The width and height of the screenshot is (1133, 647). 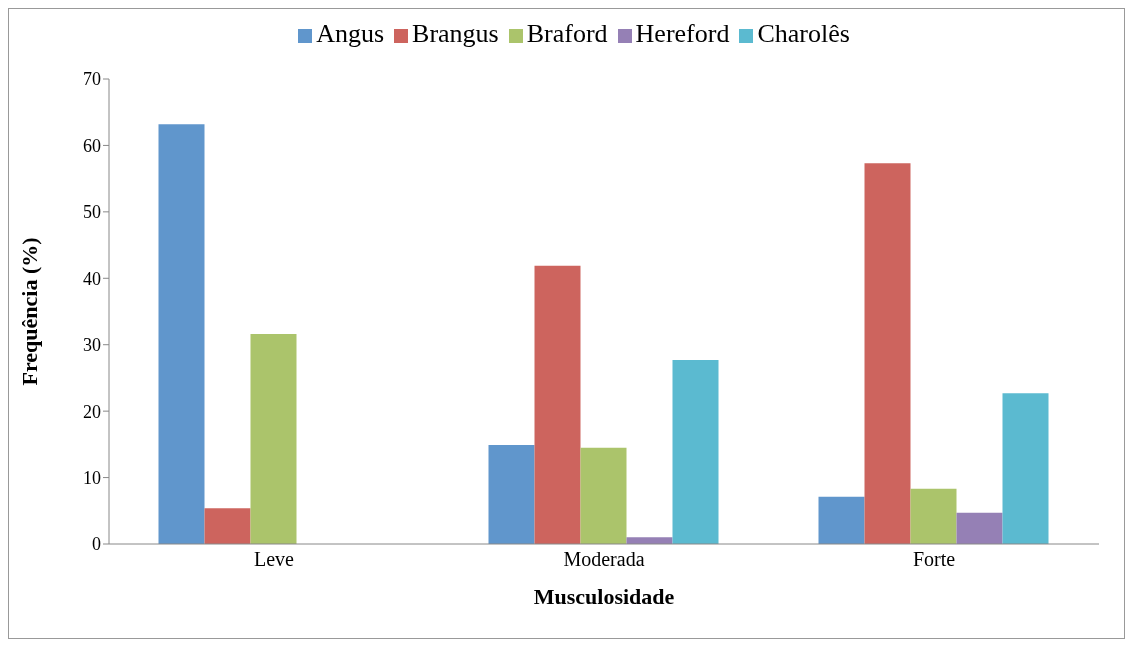 What do you see at coordinates (567, 33) in the screenshot?
I see `legend-label: Braford` at bounding box center [567, 33].